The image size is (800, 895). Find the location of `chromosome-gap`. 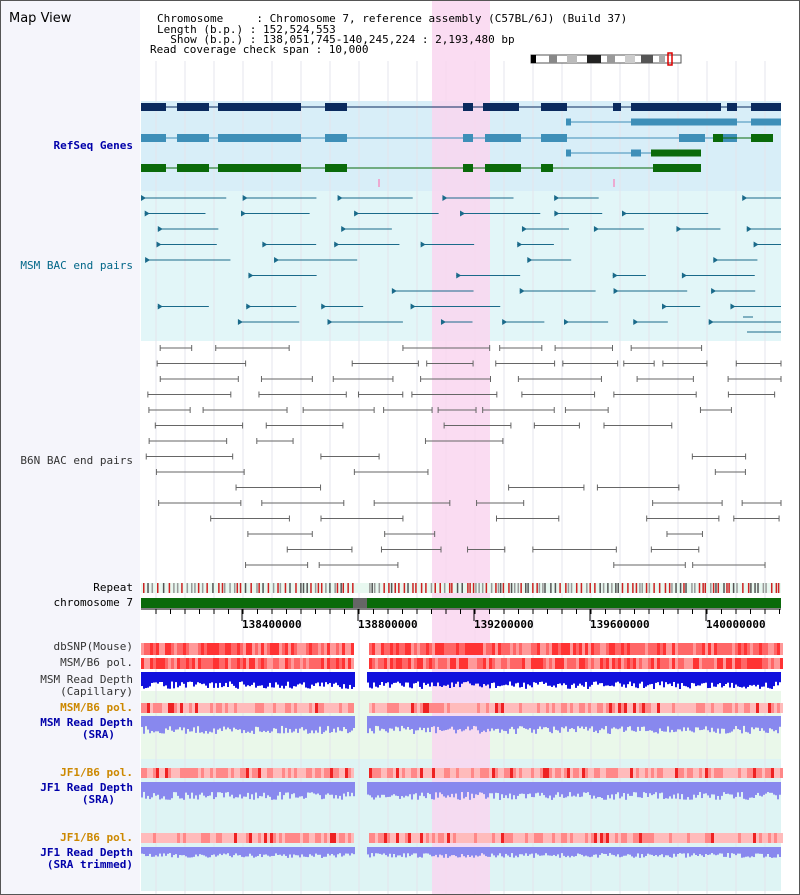

chromosome-gap is located at coordinates (360, 603).